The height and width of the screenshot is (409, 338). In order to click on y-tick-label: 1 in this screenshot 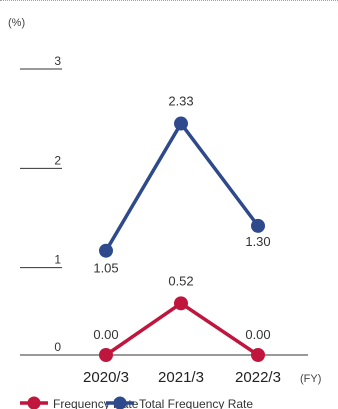, I will do `click(57, 260)`.